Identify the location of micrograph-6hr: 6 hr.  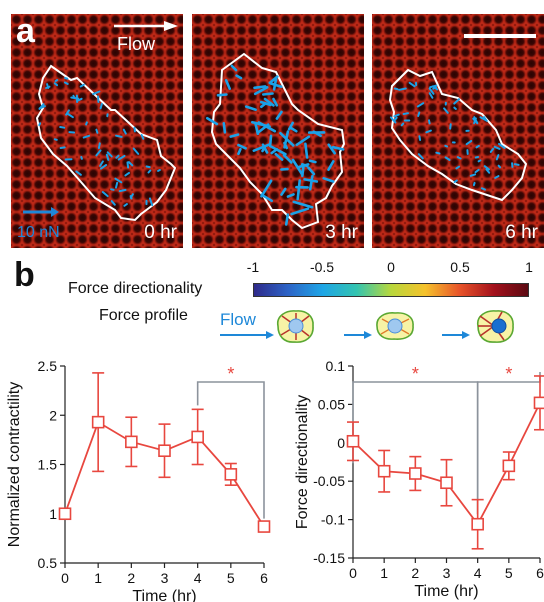
(458, 131).